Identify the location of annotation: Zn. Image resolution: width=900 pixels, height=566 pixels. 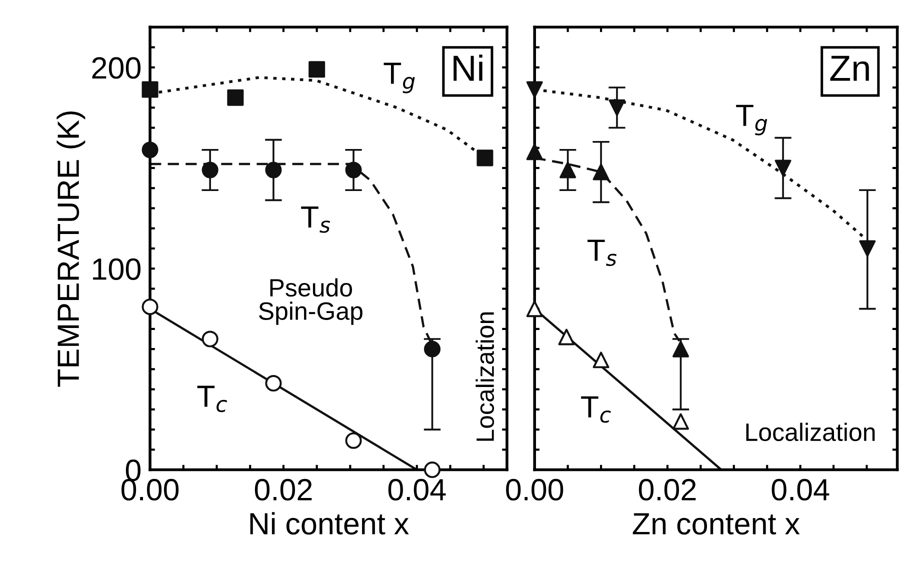
(849, 68).